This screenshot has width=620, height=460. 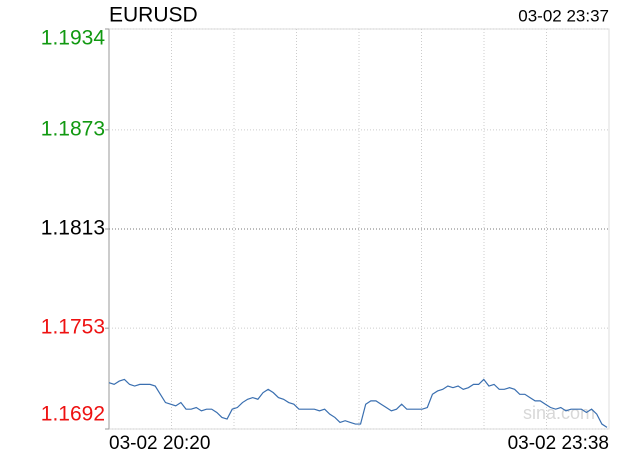 What do you see at coordinates (73, 327) in the screenshot?
I see `y-tick-label: 1.1753` at bounding box center [73, 327].